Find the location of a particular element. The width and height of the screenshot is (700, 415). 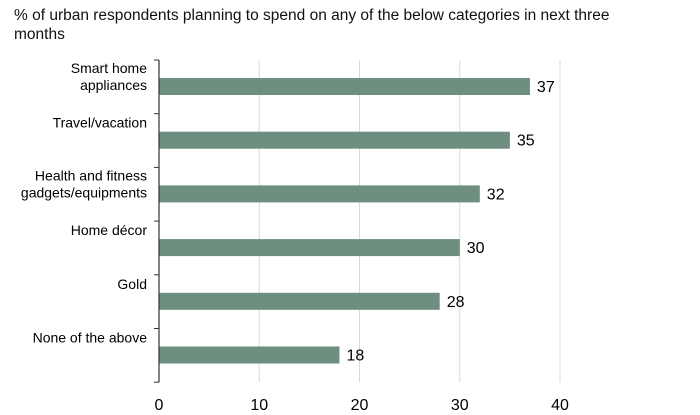

category-label: Health and fitness is located at coordinates (91, 175).